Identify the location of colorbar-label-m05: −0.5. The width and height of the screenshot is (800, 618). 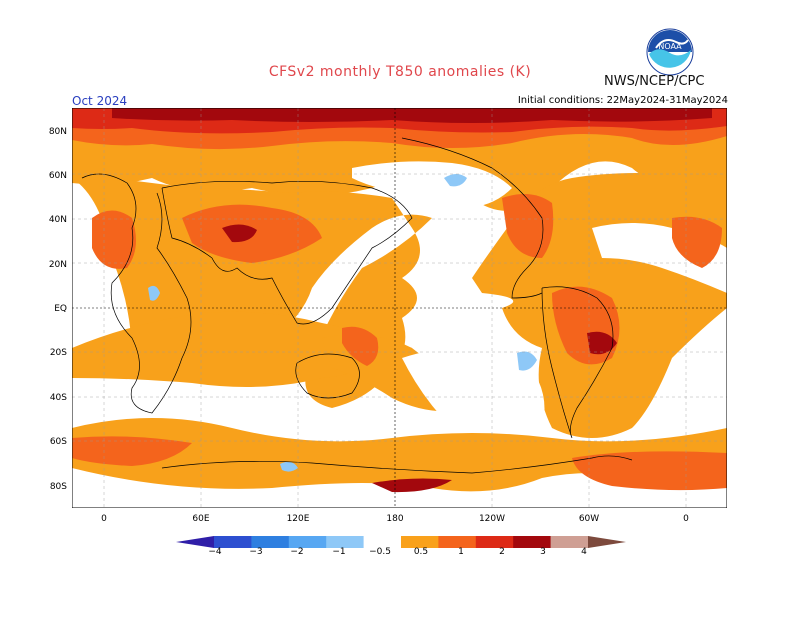
(380, 552).